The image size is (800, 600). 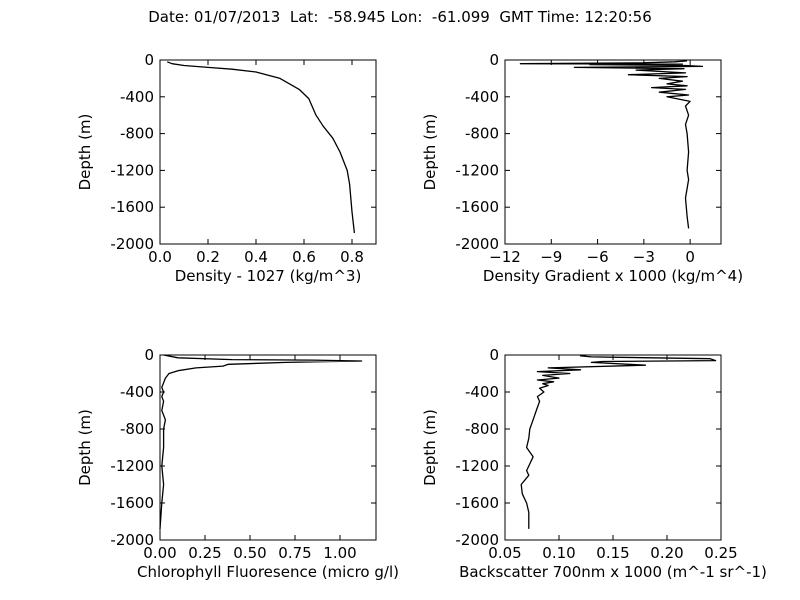 I want to click on x-axis-label: Density Gradient x 1000 (kg/m^4), so click(x=613, y=276).